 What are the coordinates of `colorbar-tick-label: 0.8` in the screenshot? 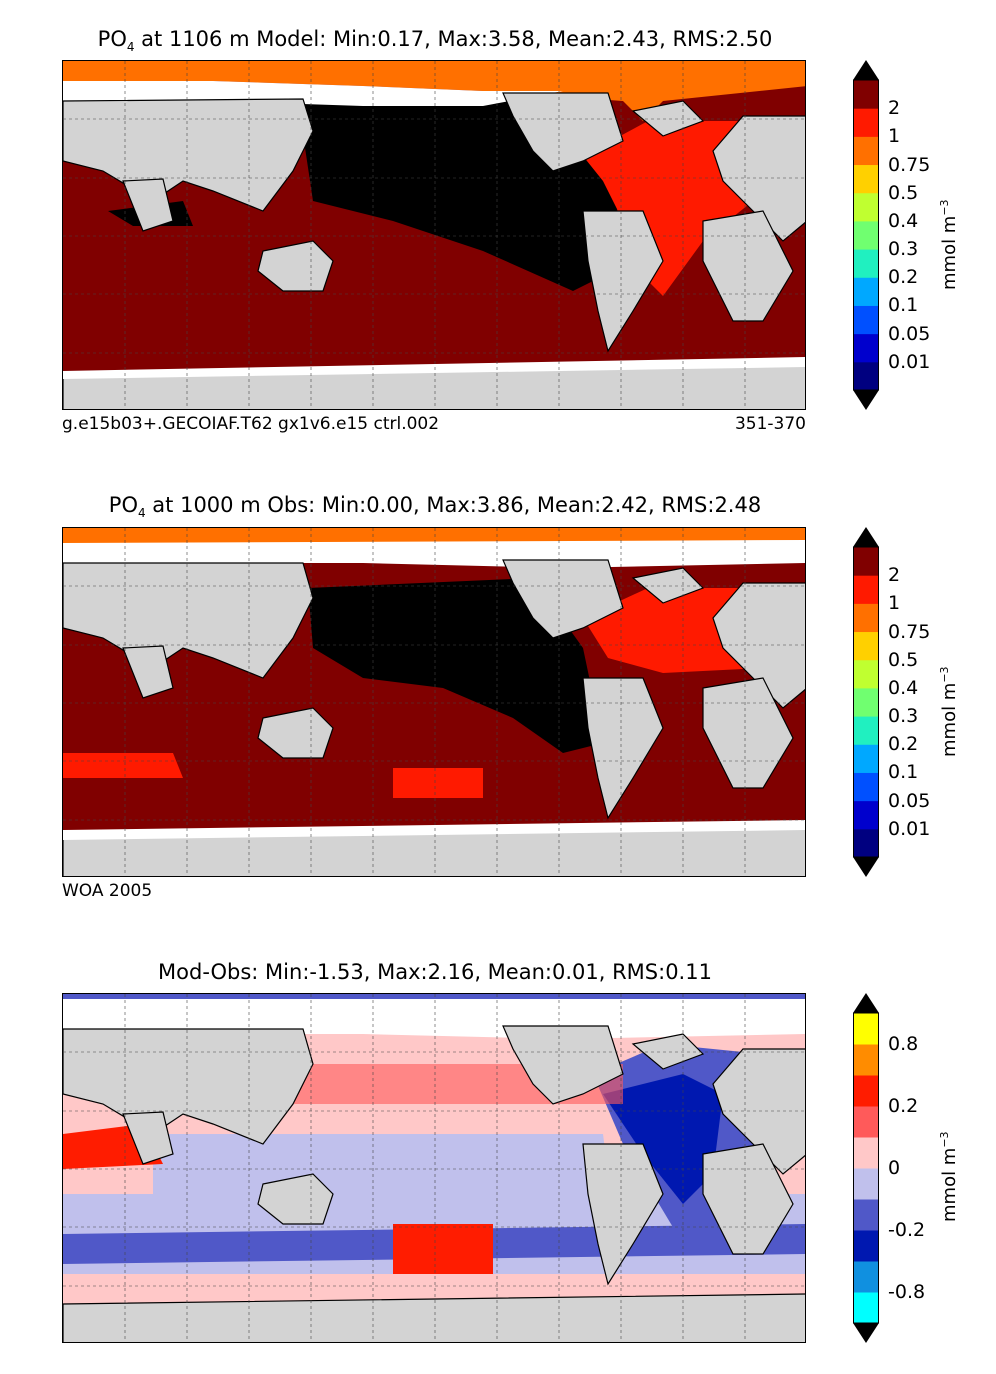 It's located at (903, 1044).